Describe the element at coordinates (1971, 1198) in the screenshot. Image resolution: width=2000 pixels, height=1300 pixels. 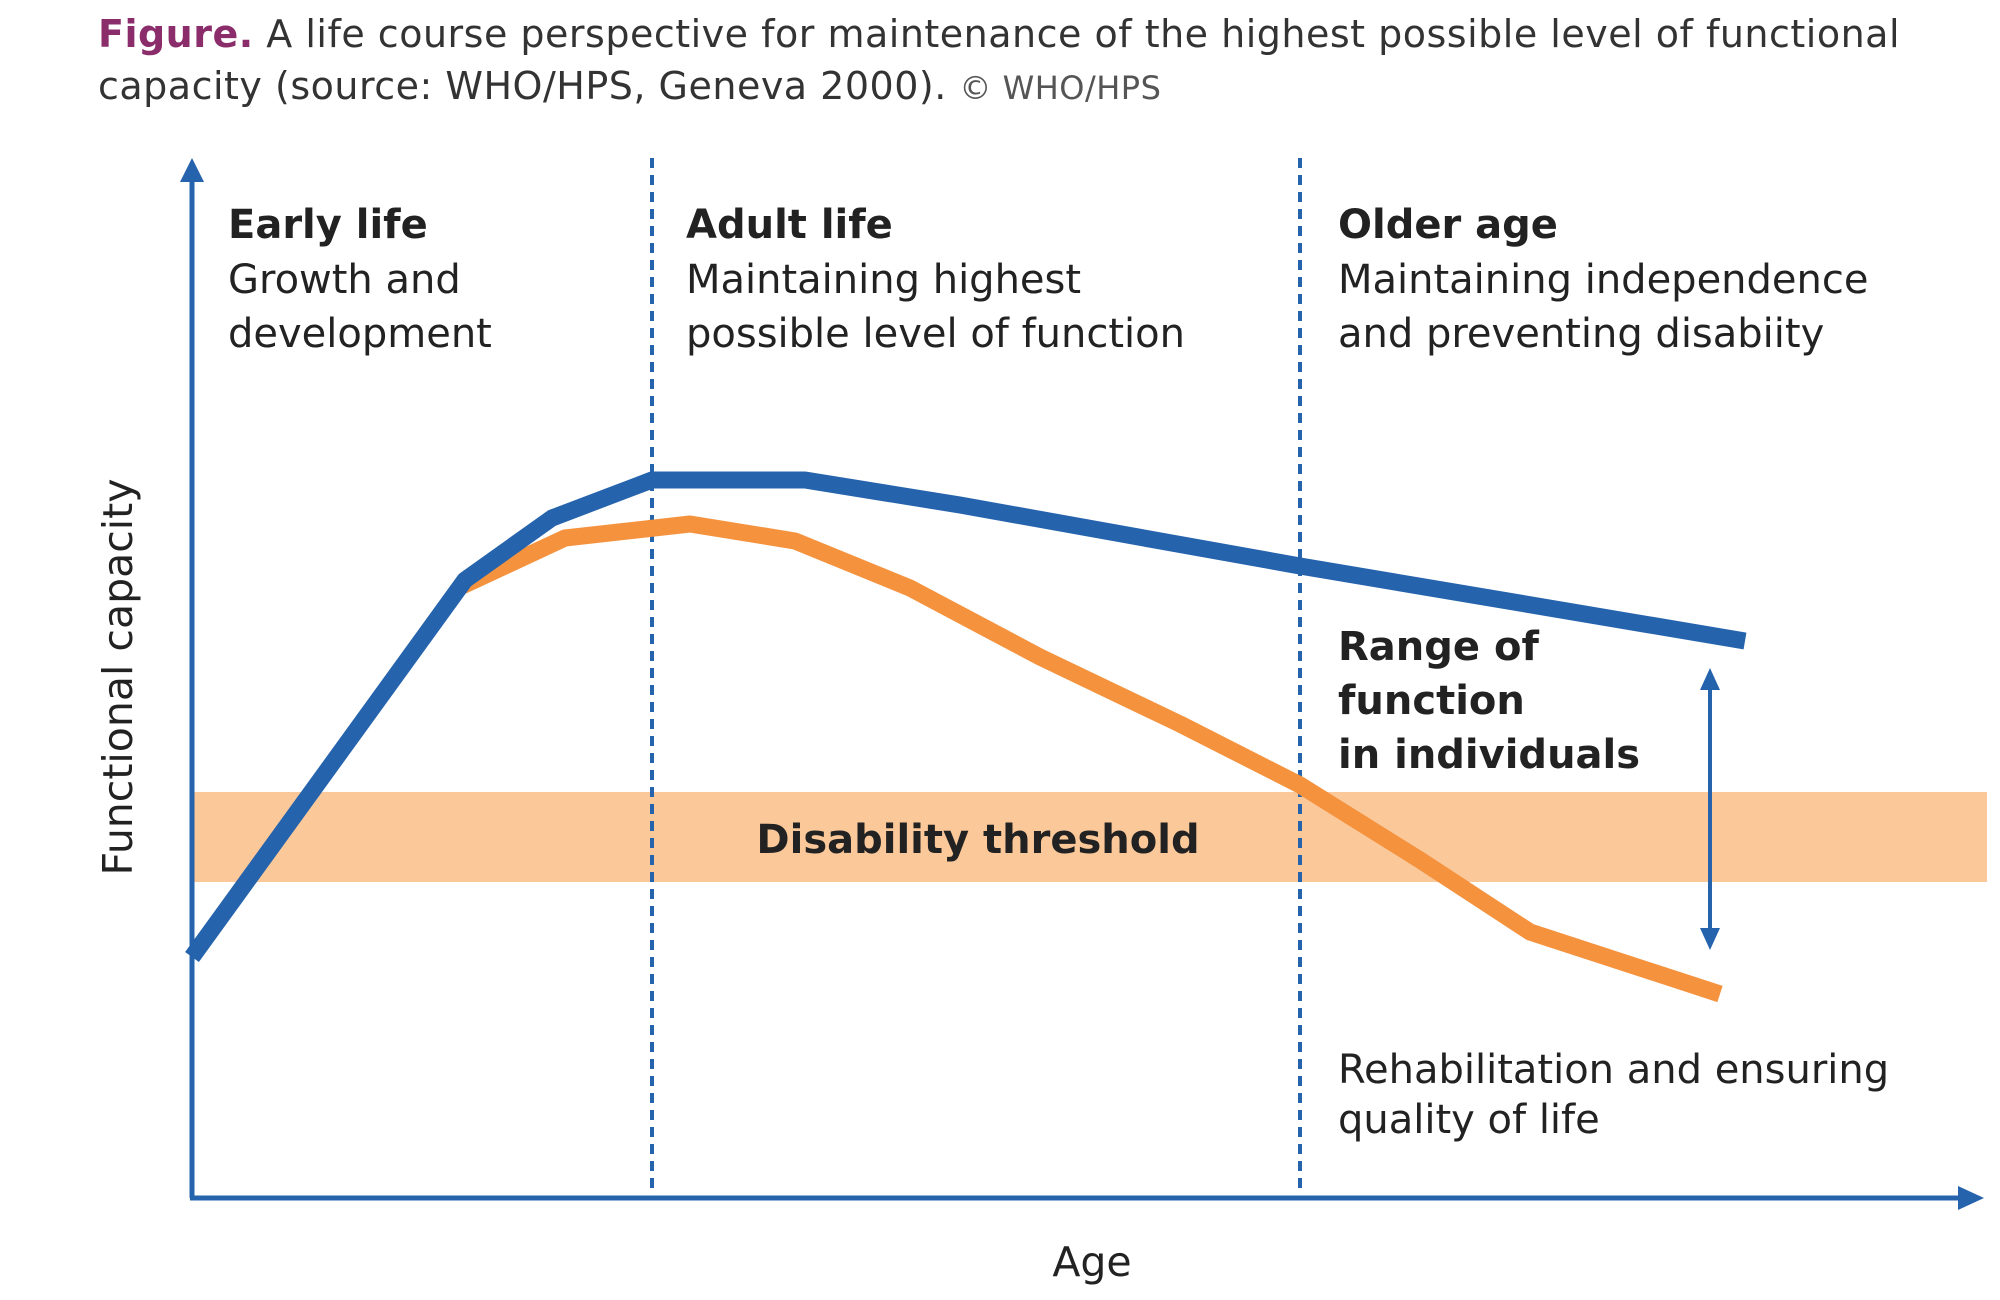
I see `x-axis-arrowhead` at that location.